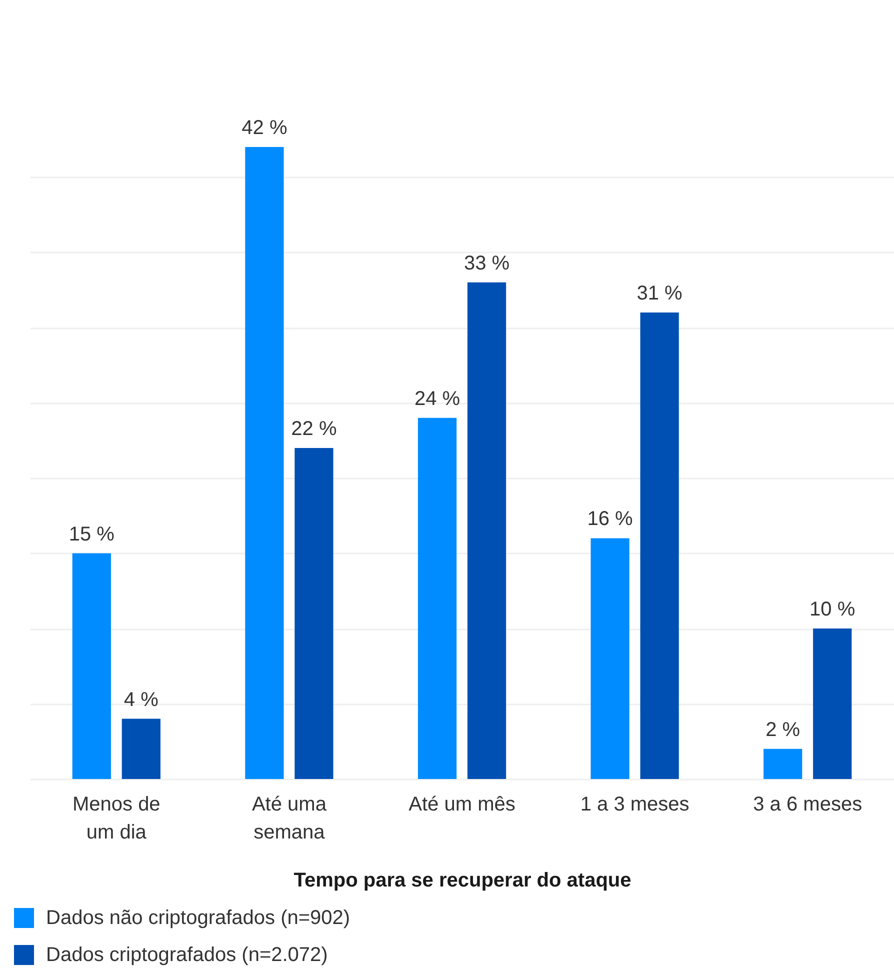 This screenshot has height=973, width=894. Describe the element at coordinates (659, 293) in the screenshot. I see `data-label: 31 %` at that location.